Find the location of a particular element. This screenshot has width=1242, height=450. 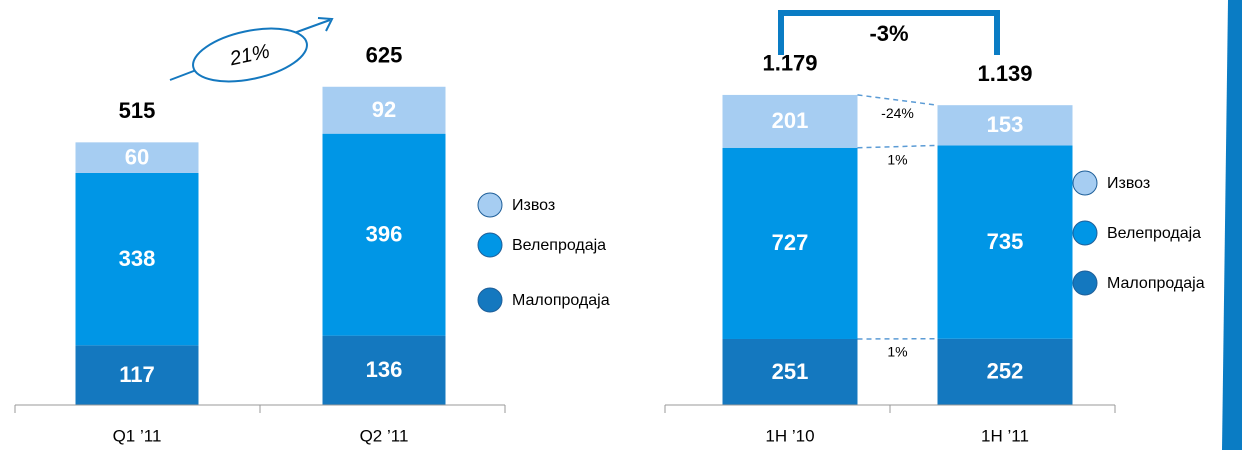

x-tick-label: Q1 ’11 is located at coordinates (137, 435).